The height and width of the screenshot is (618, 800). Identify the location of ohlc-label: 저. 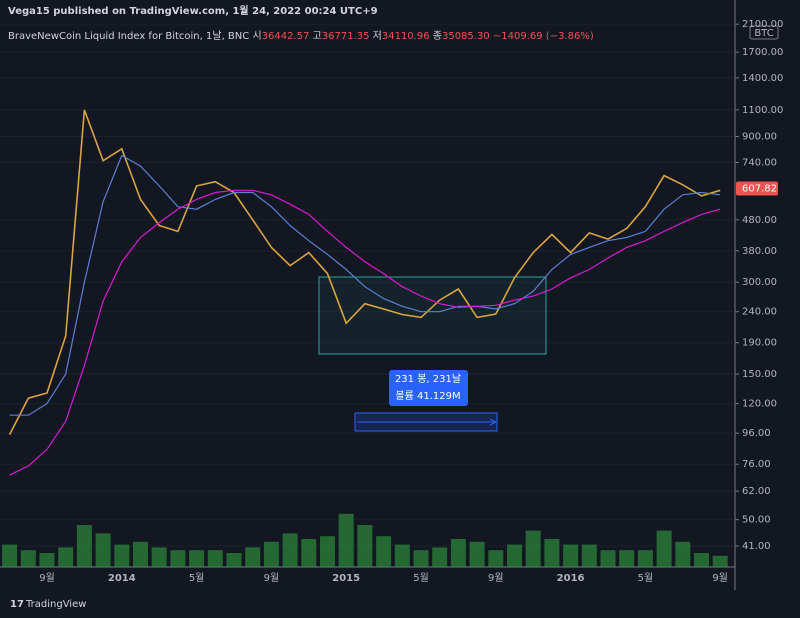
(377, 36).